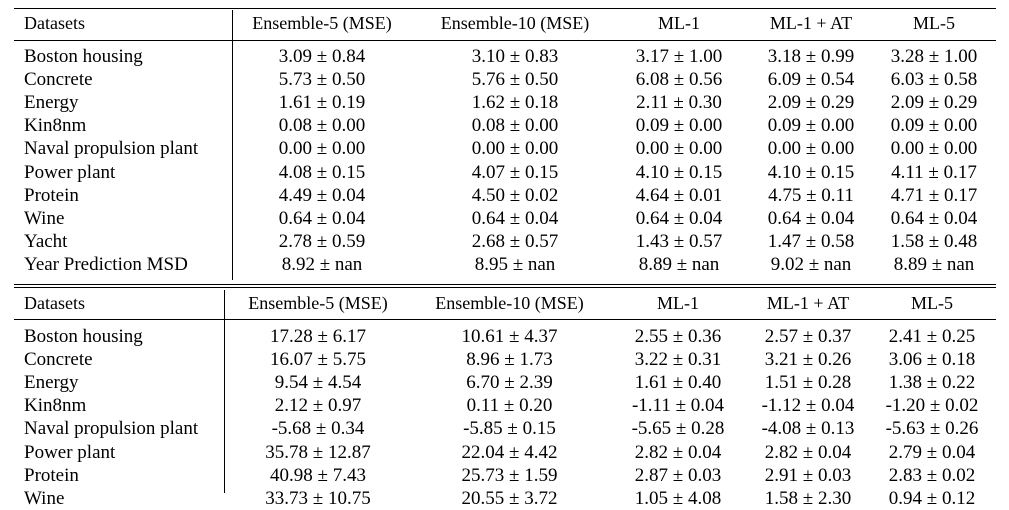 The image size is (1009, 510). What do you see at coordinates (811, 56) in the screenshot?
I see `cell-ml-1-at: 3.18 ± 0.99` at bounding box center [811, 56].